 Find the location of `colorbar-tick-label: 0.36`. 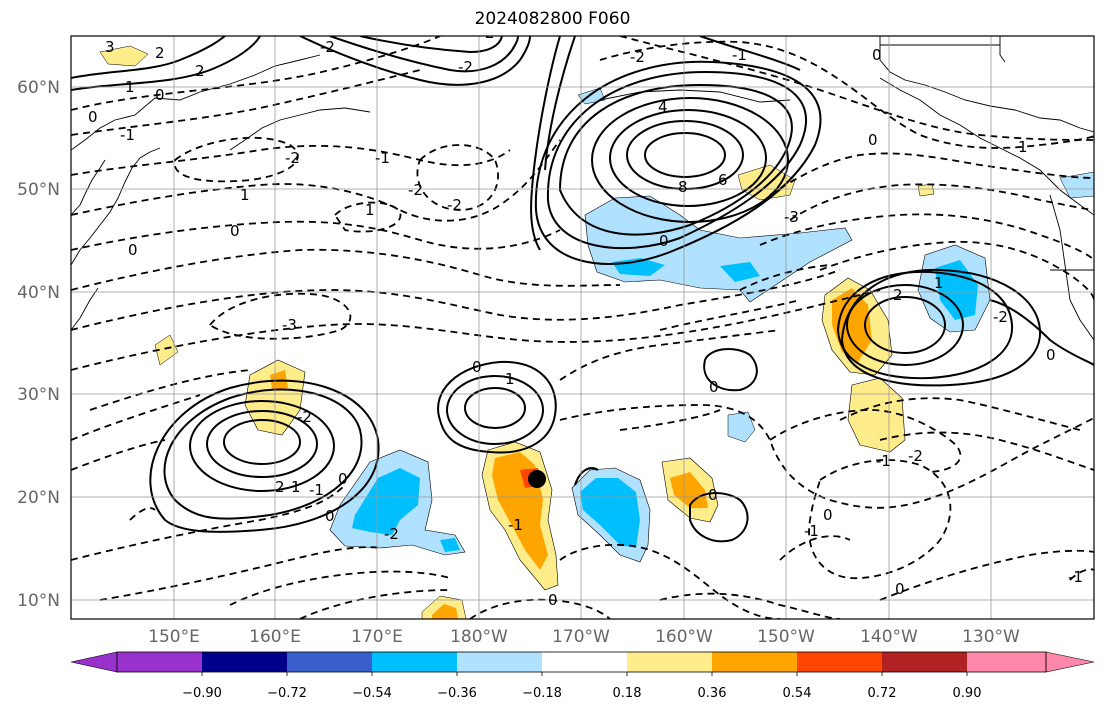

colorbar-tick-label: 0.36 is located at coordinates (712, 693).